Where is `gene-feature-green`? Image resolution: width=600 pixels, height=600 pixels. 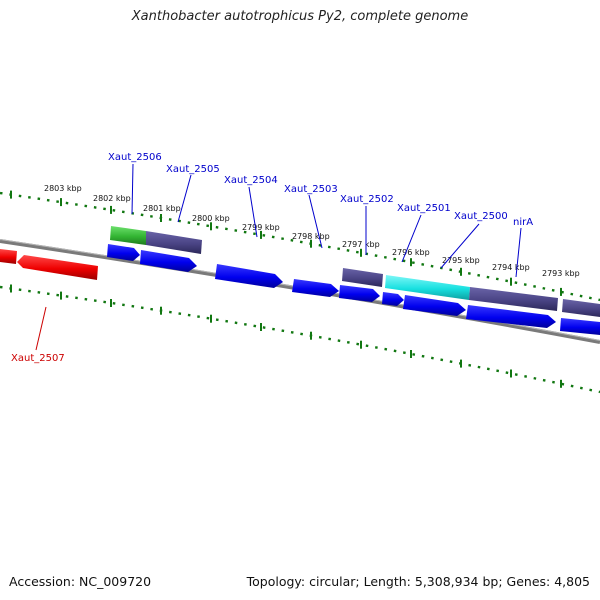
gene-feature-green is located at coordinates (128, 235).